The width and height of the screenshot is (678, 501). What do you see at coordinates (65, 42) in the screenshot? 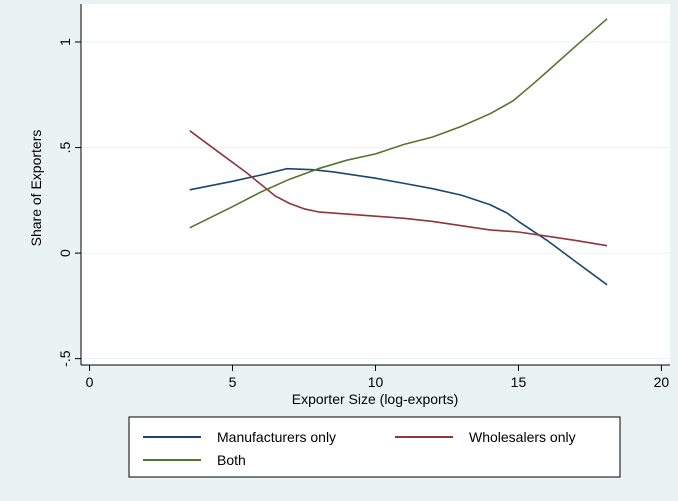
I see `y-tick-label-3: 1` at bounding box center [65, 42].